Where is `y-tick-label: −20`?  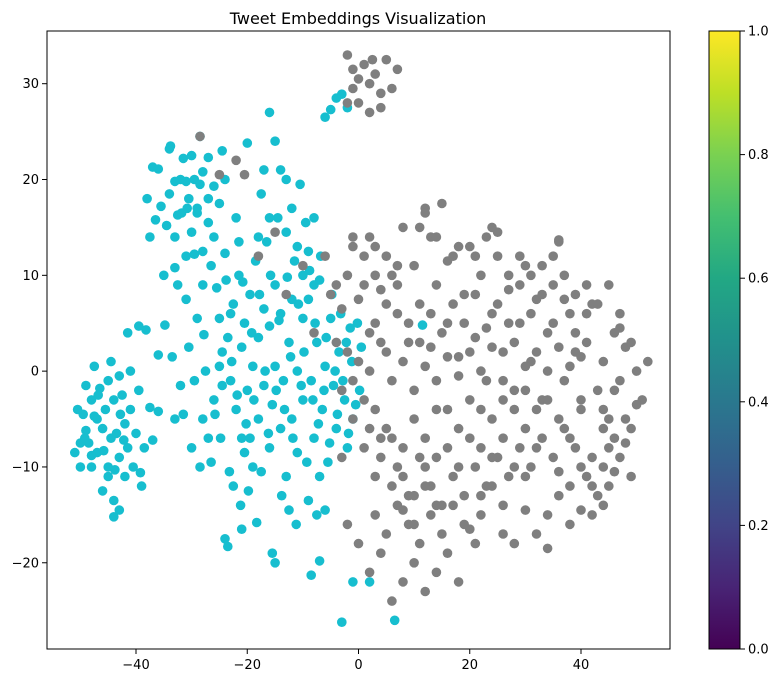 y-tick-label: −20 is located at coordinates (25, 563).